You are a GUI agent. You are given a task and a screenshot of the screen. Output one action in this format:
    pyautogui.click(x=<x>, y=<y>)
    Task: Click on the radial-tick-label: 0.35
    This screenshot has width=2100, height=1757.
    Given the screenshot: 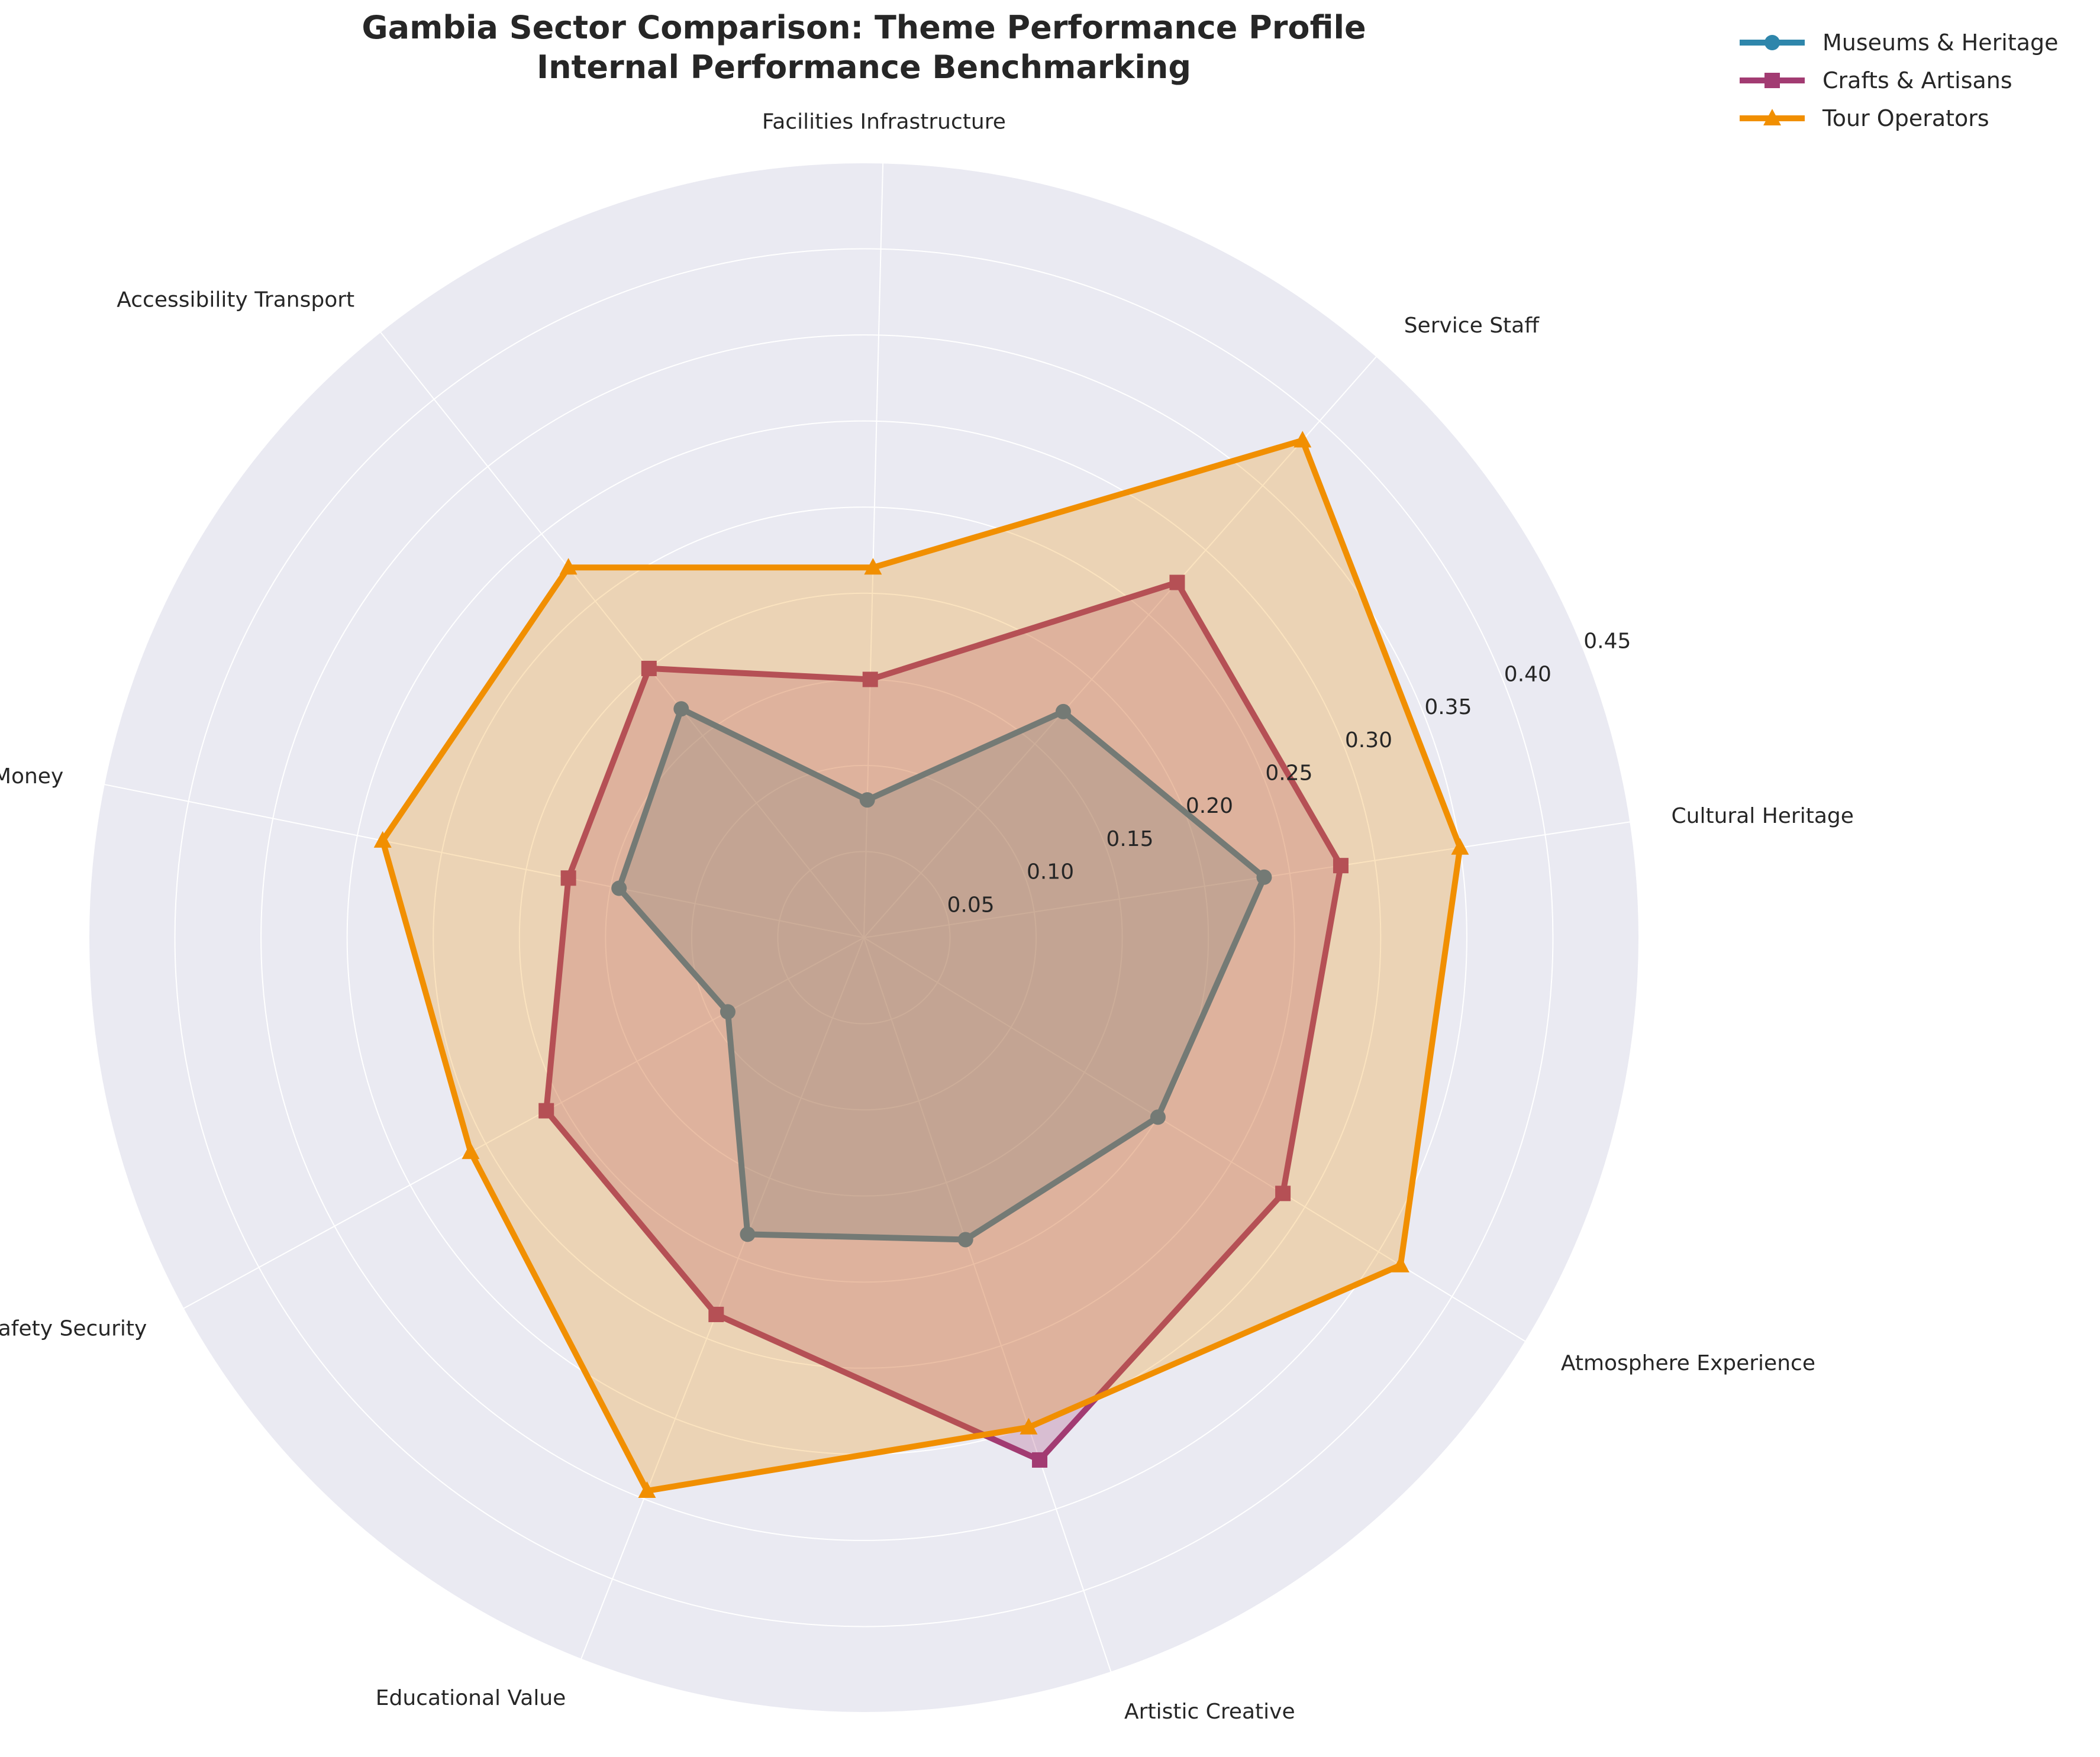 What is the action you would take?
    pyautogui.click(x=1448, y=707)
    